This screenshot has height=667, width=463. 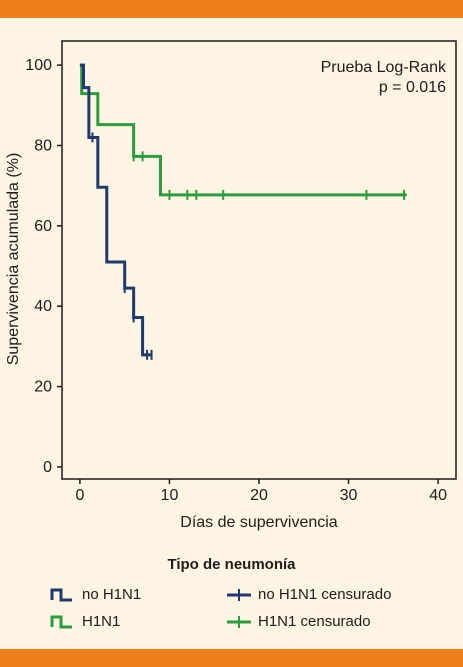 I want to click on y-tick-label: 20, so click(x=43, y=387).